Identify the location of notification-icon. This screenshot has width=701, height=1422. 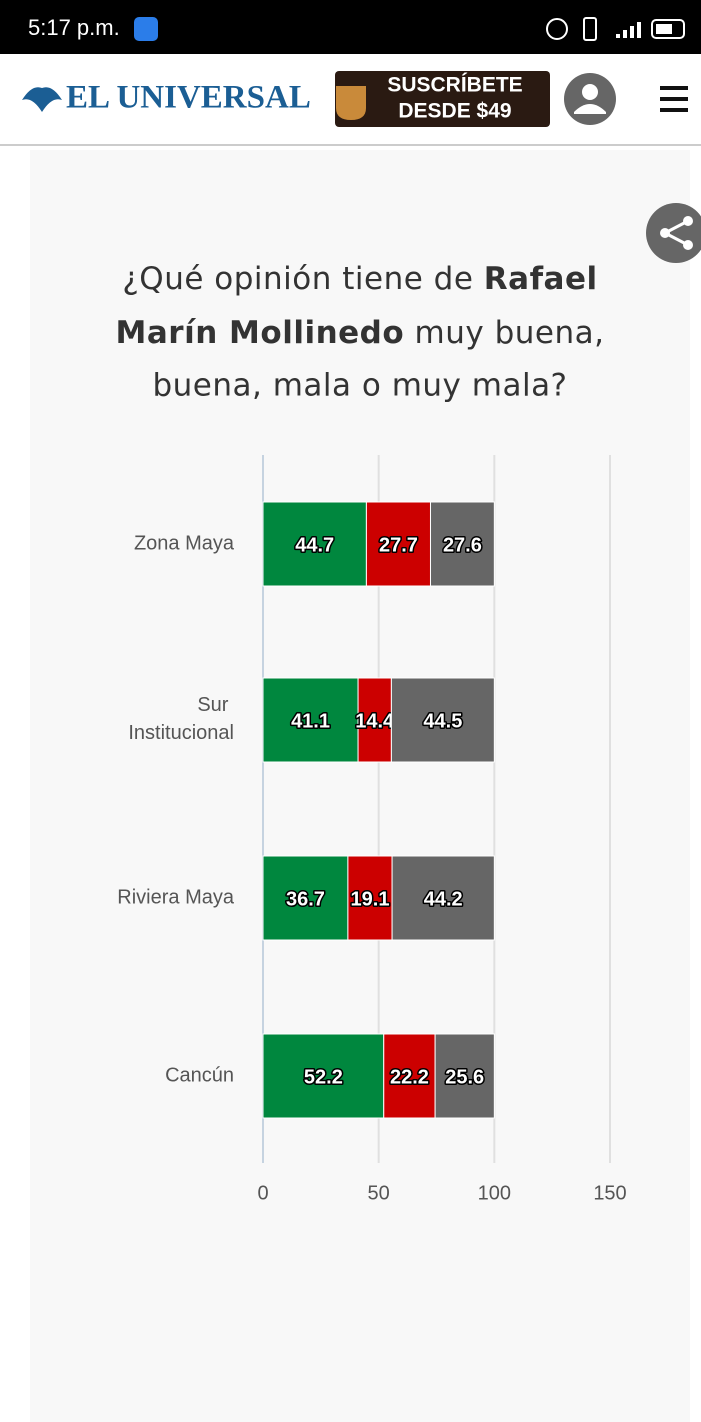
(146, 29).